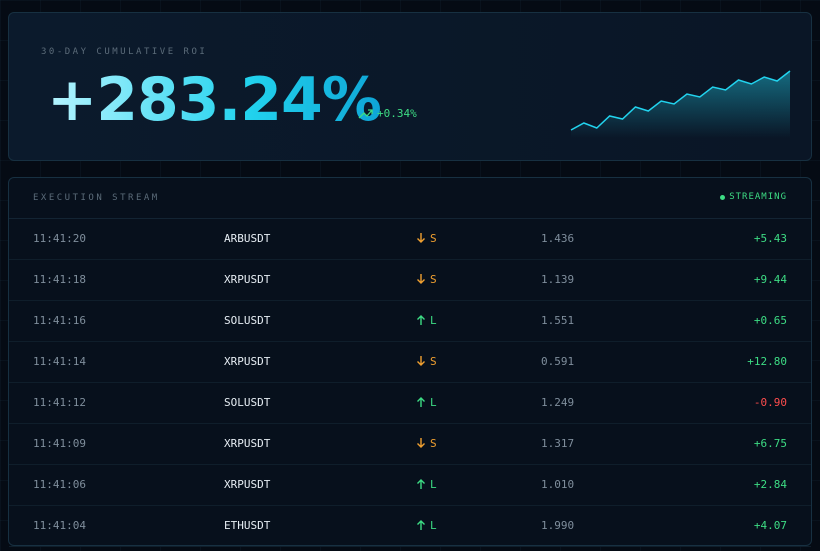 This screenshot has height=551, width=820. I want to click on price: 1.010, so click(558, 484).